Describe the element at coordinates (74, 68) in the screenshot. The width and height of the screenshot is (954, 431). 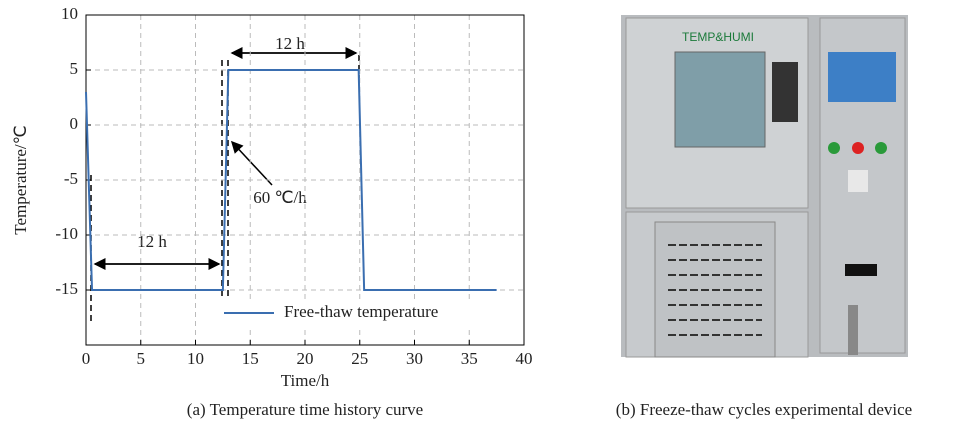
I see `y-tick-label: 5` at that location.